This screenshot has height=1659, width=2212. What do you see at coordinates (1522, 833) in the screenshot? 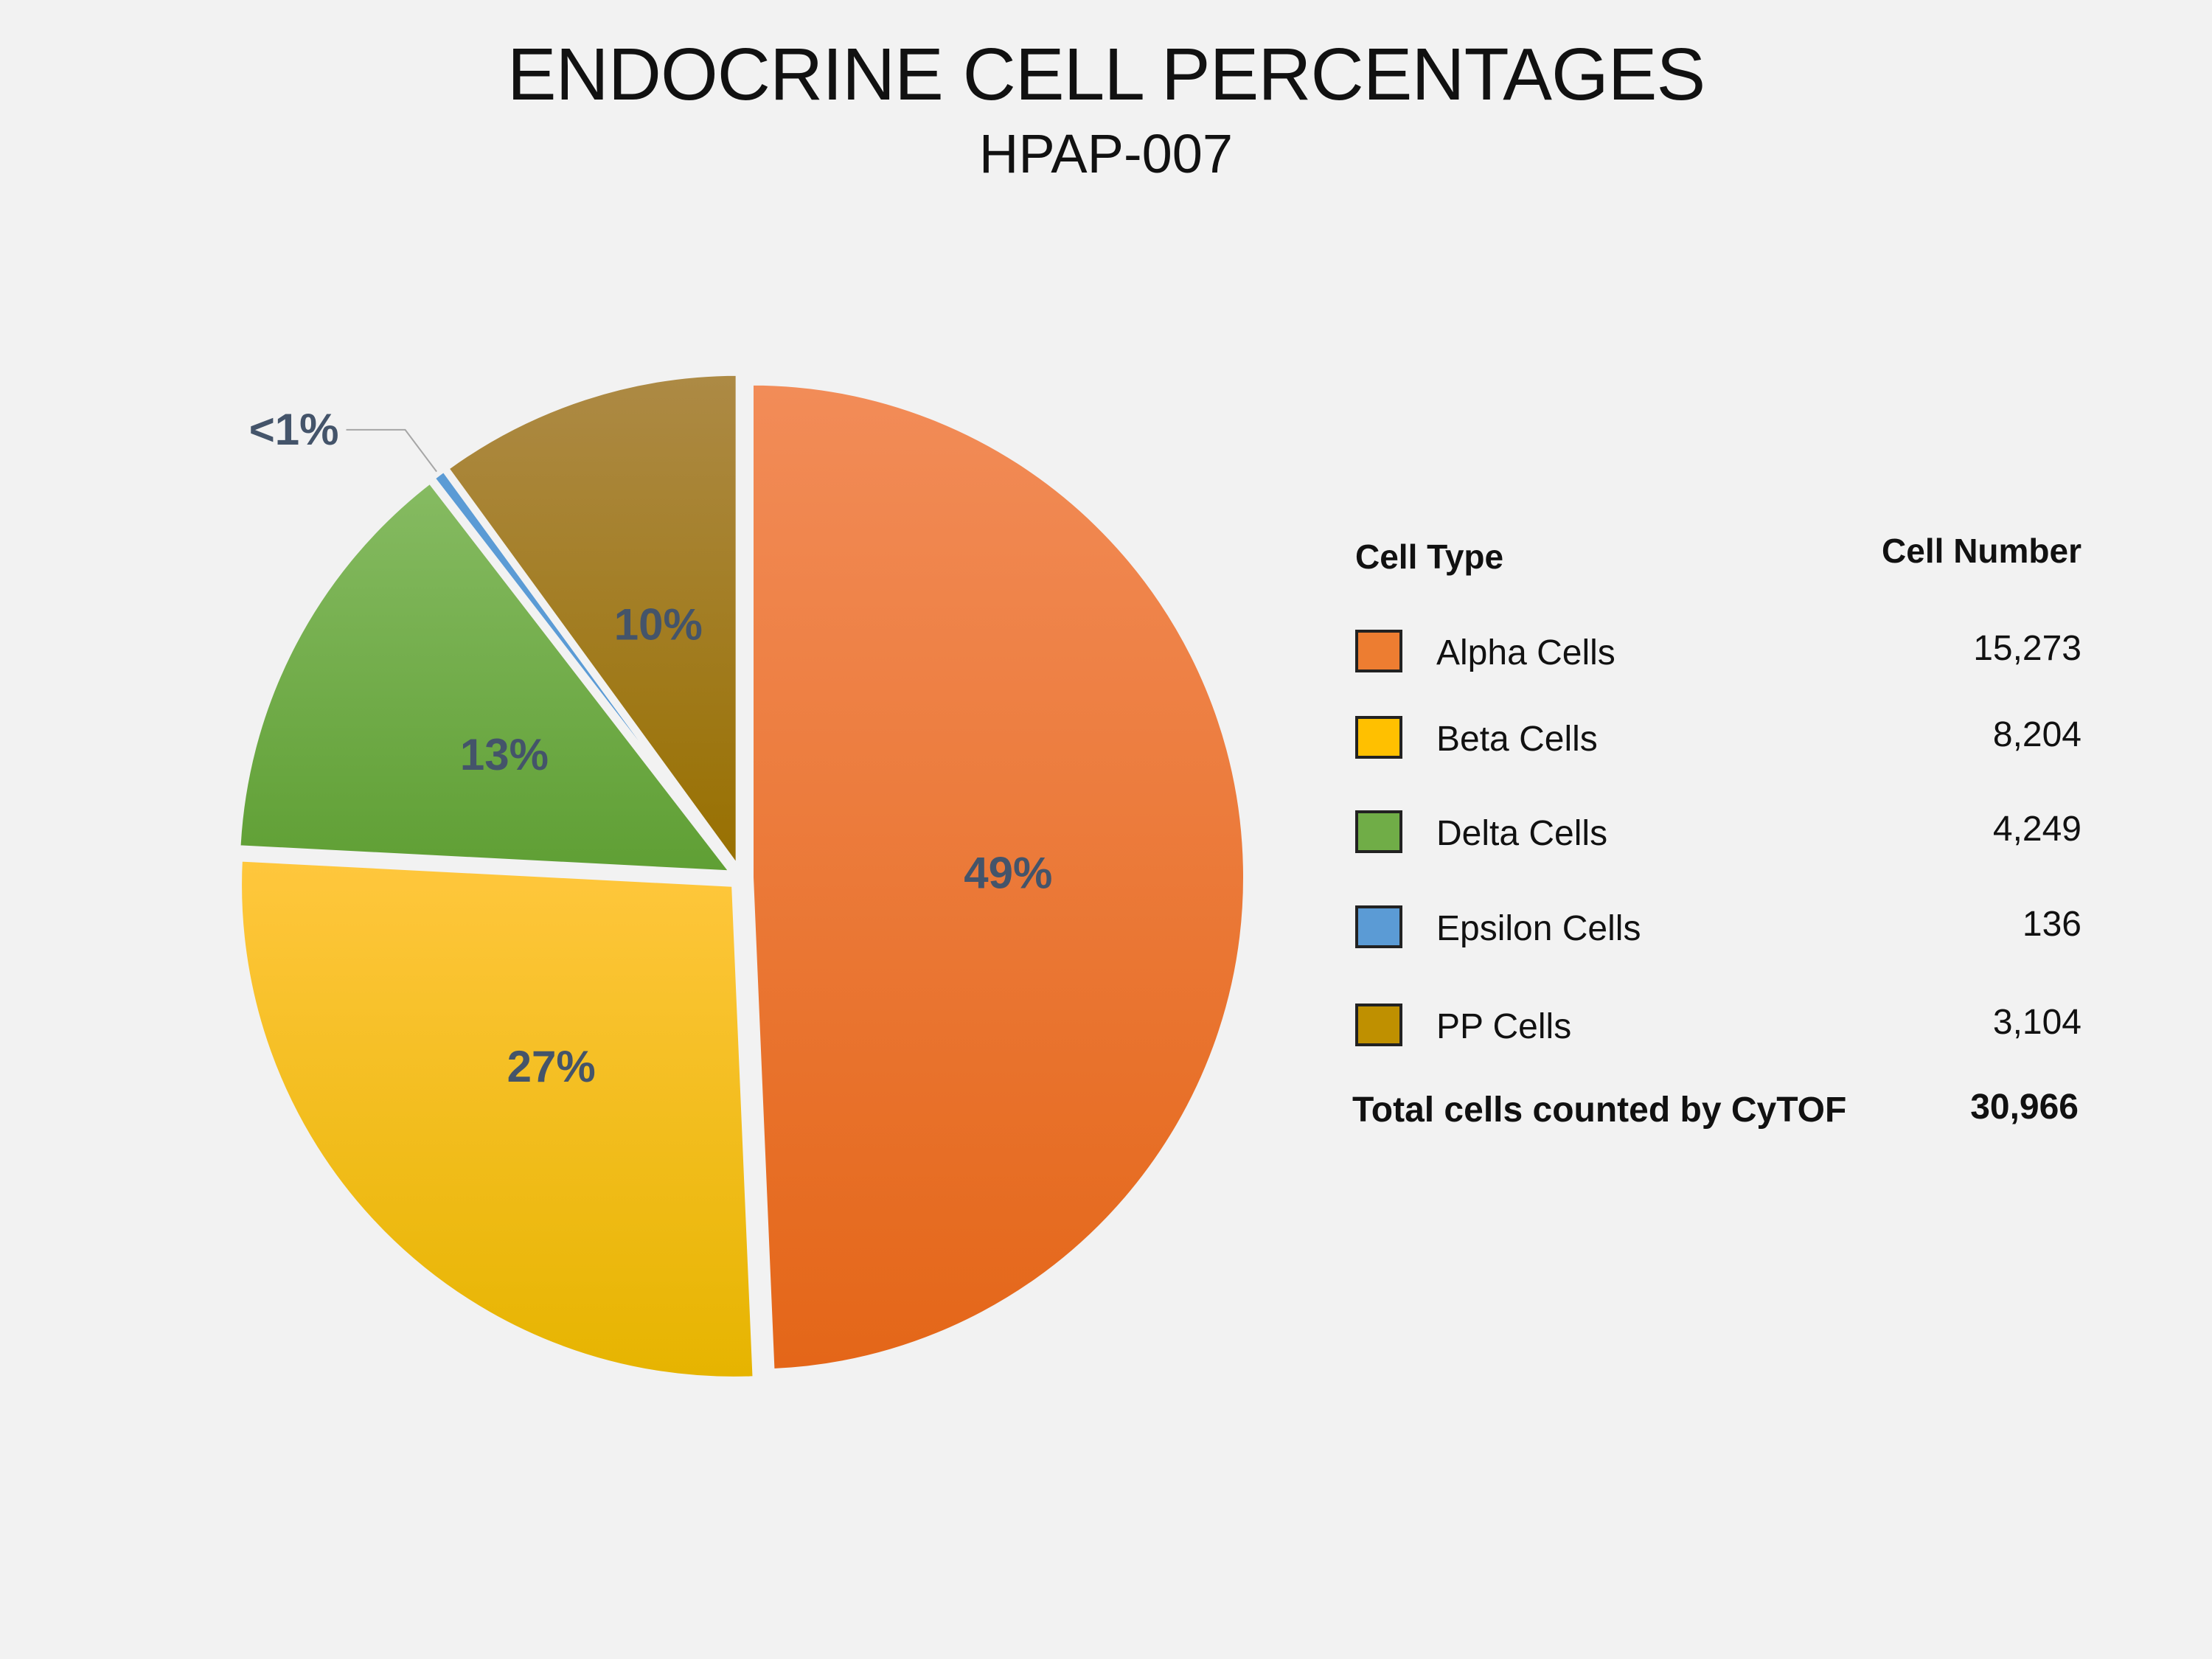
I see `delta-label: Delta Cells` at bounding box center [1522, 833].